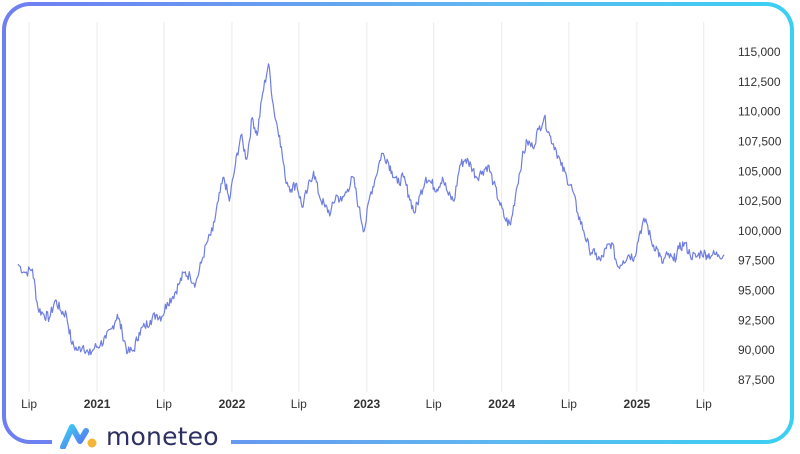 The width and height of the screenshot is (800, 454). What do you see at coordinates (501, 404) in the screenshot?
I see `x-tick-label: 2024` at bounding box center [501, 404].